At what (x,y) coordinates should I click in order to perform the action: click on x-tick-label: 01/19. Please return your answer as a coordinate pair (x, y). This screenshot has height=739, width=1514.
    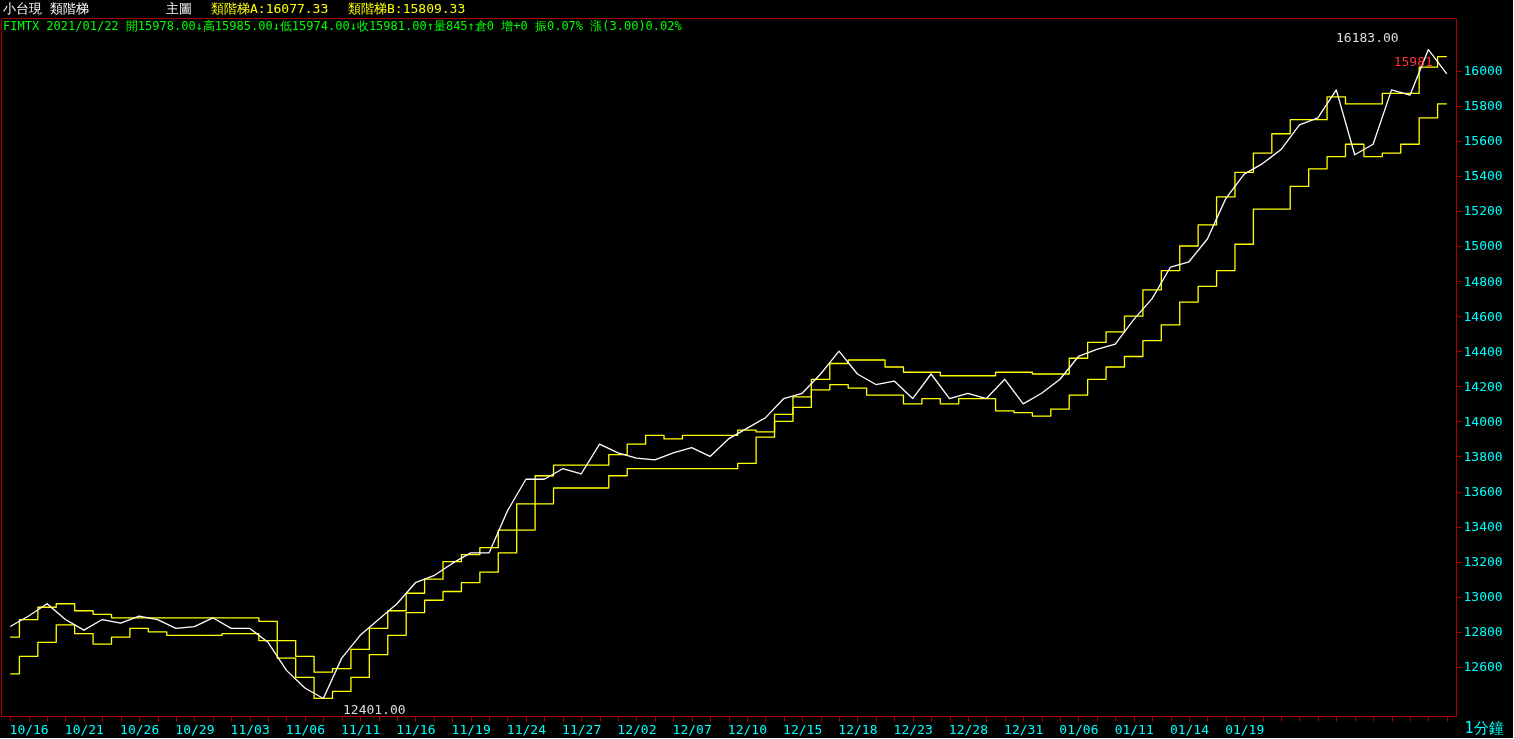
    Looking at the image, I should click on (1245, 729).